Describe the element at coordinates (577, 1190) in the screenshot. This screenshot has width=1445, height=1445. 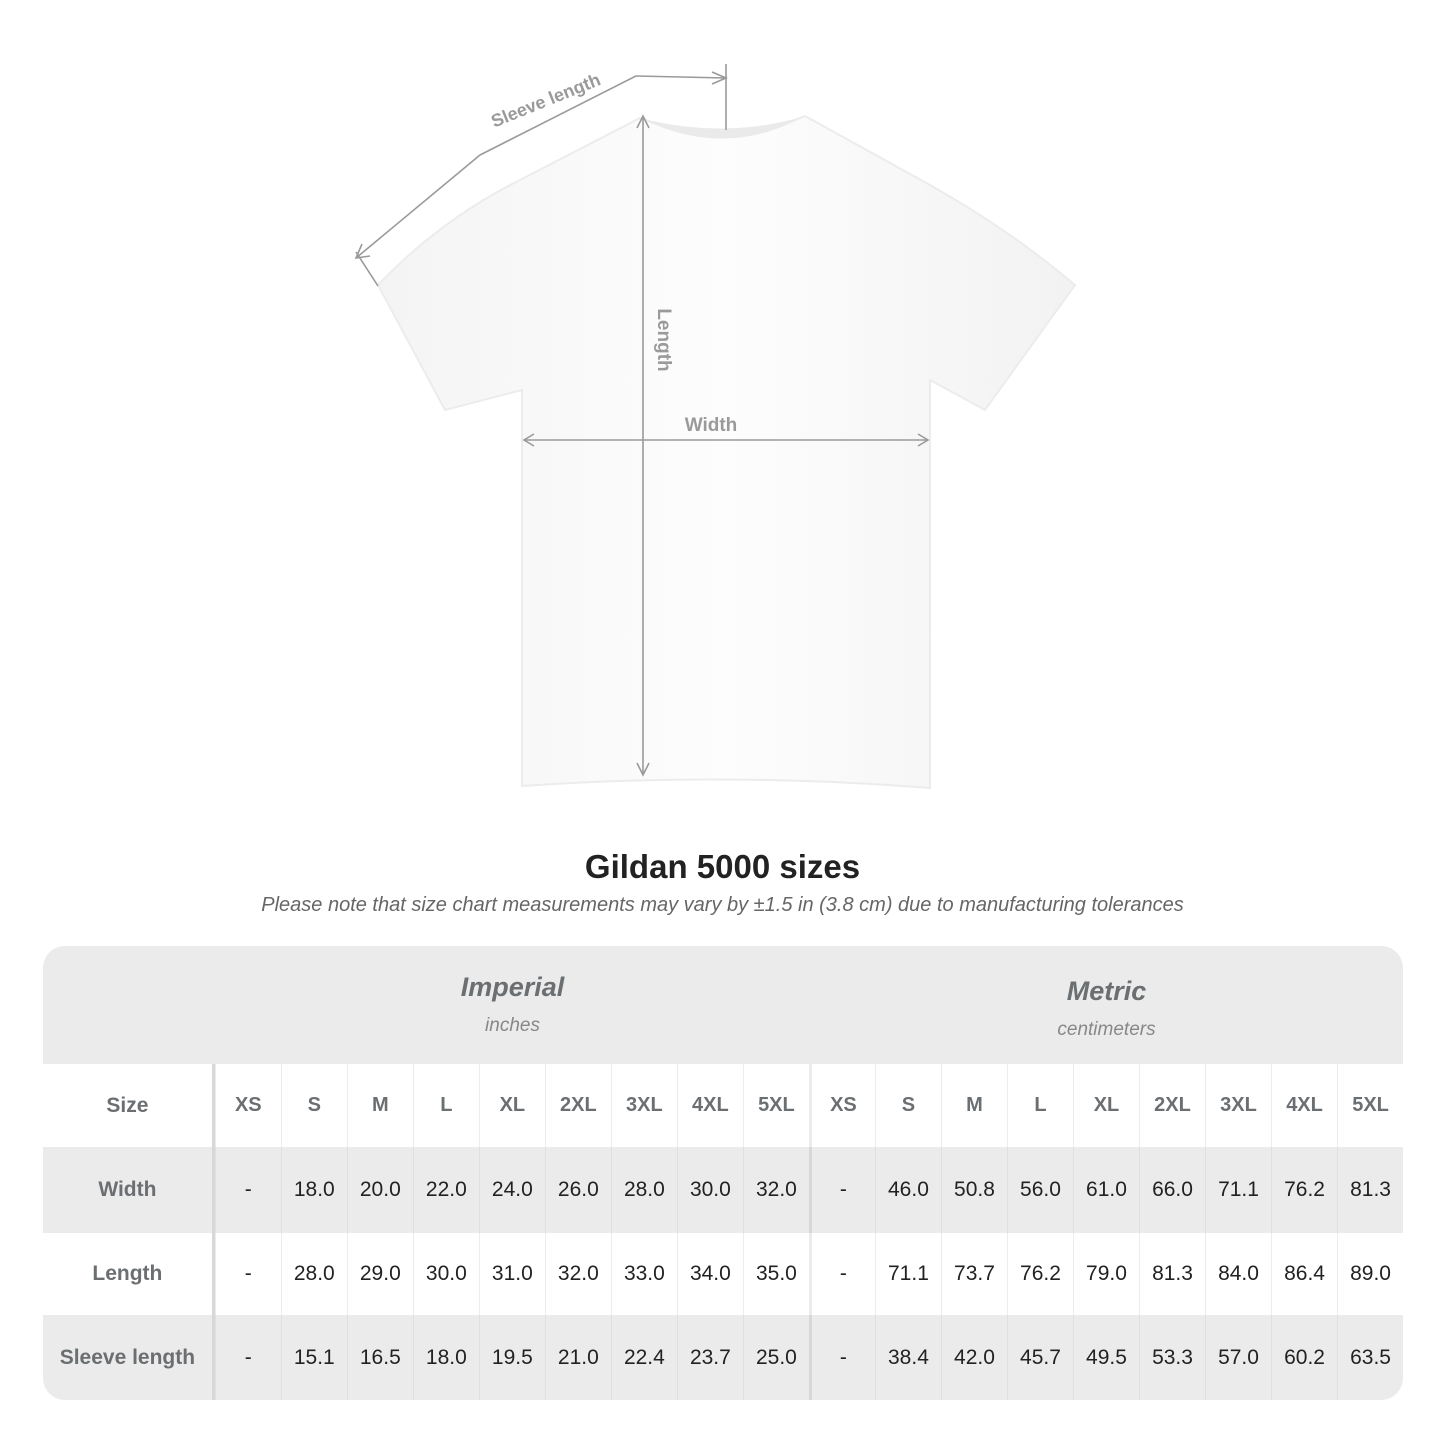
I see `value-cell: 26.0` at that location.